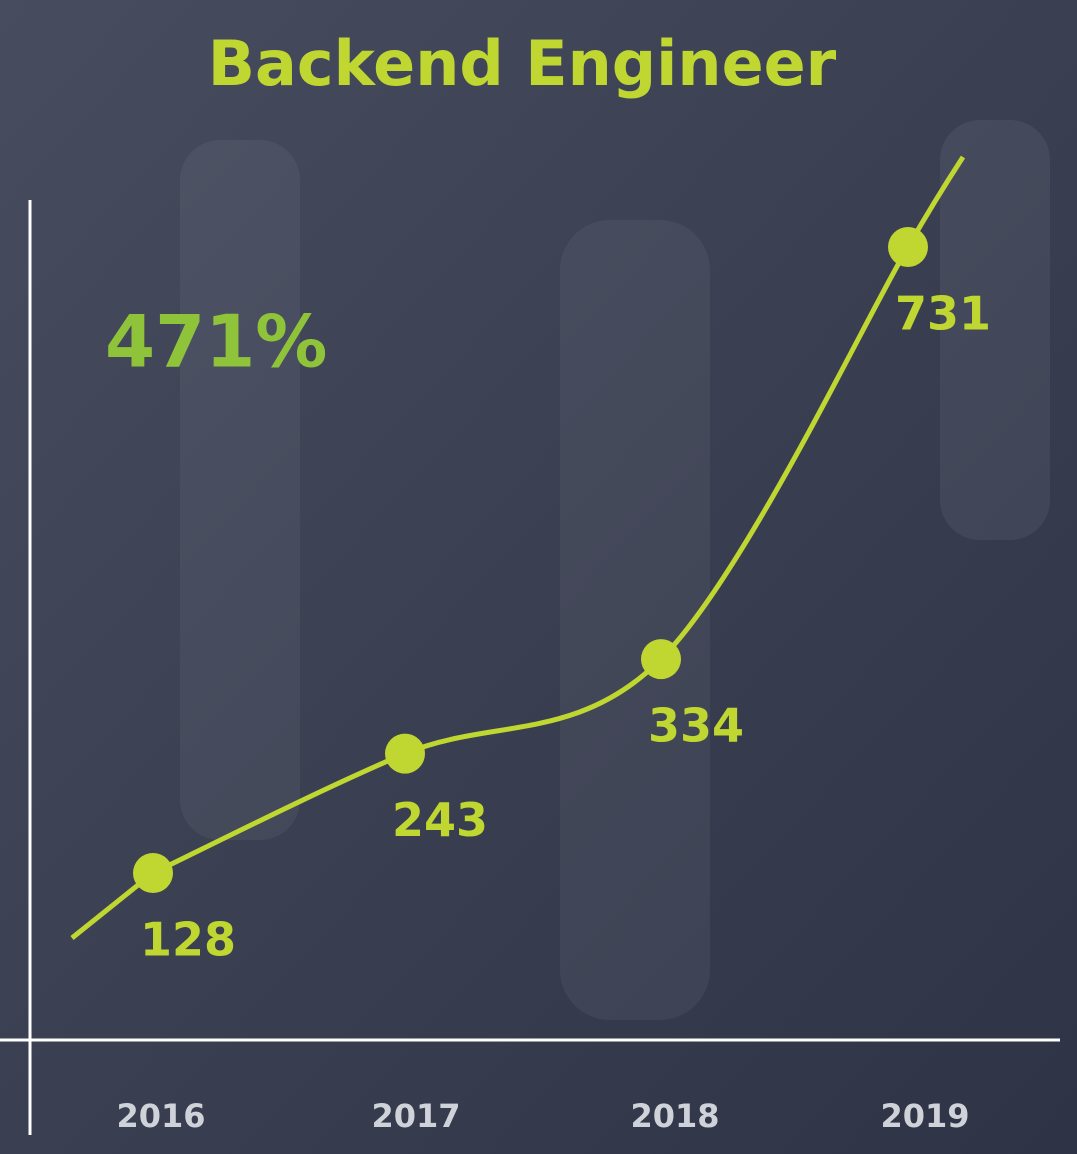 The height and width of the screenshot is (1154, 1077). Describe the element at coordinates (160, 1116) in the screenshot. I see `x-tick-label: 2016` at that location.